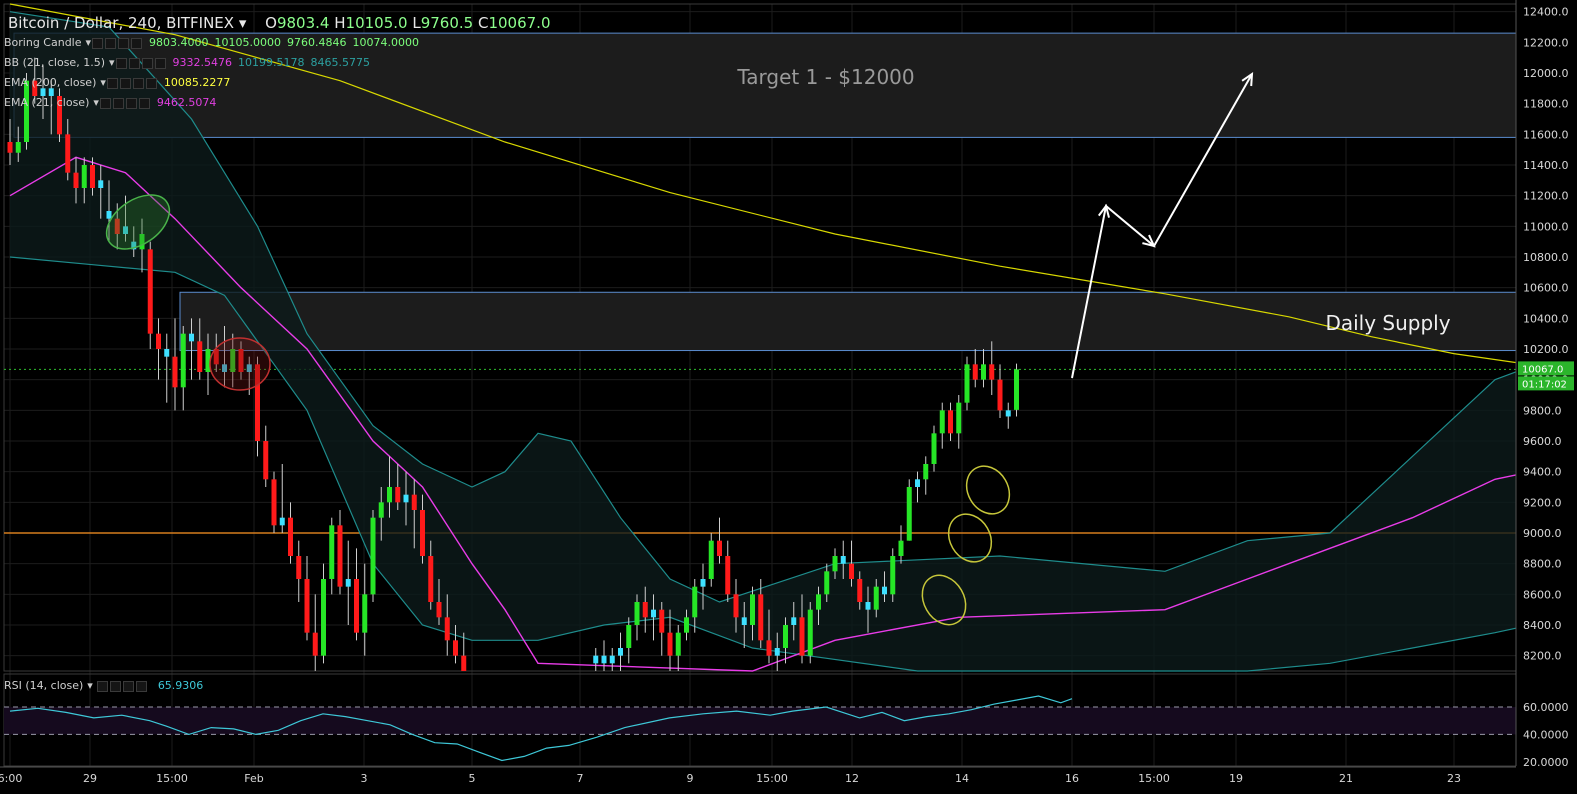 The width and height of the screenshot is (1577, 794). Describe the element at coordinates (197, 82) in the screenshot. I see `indicator-value: 10085.2277` at that location.